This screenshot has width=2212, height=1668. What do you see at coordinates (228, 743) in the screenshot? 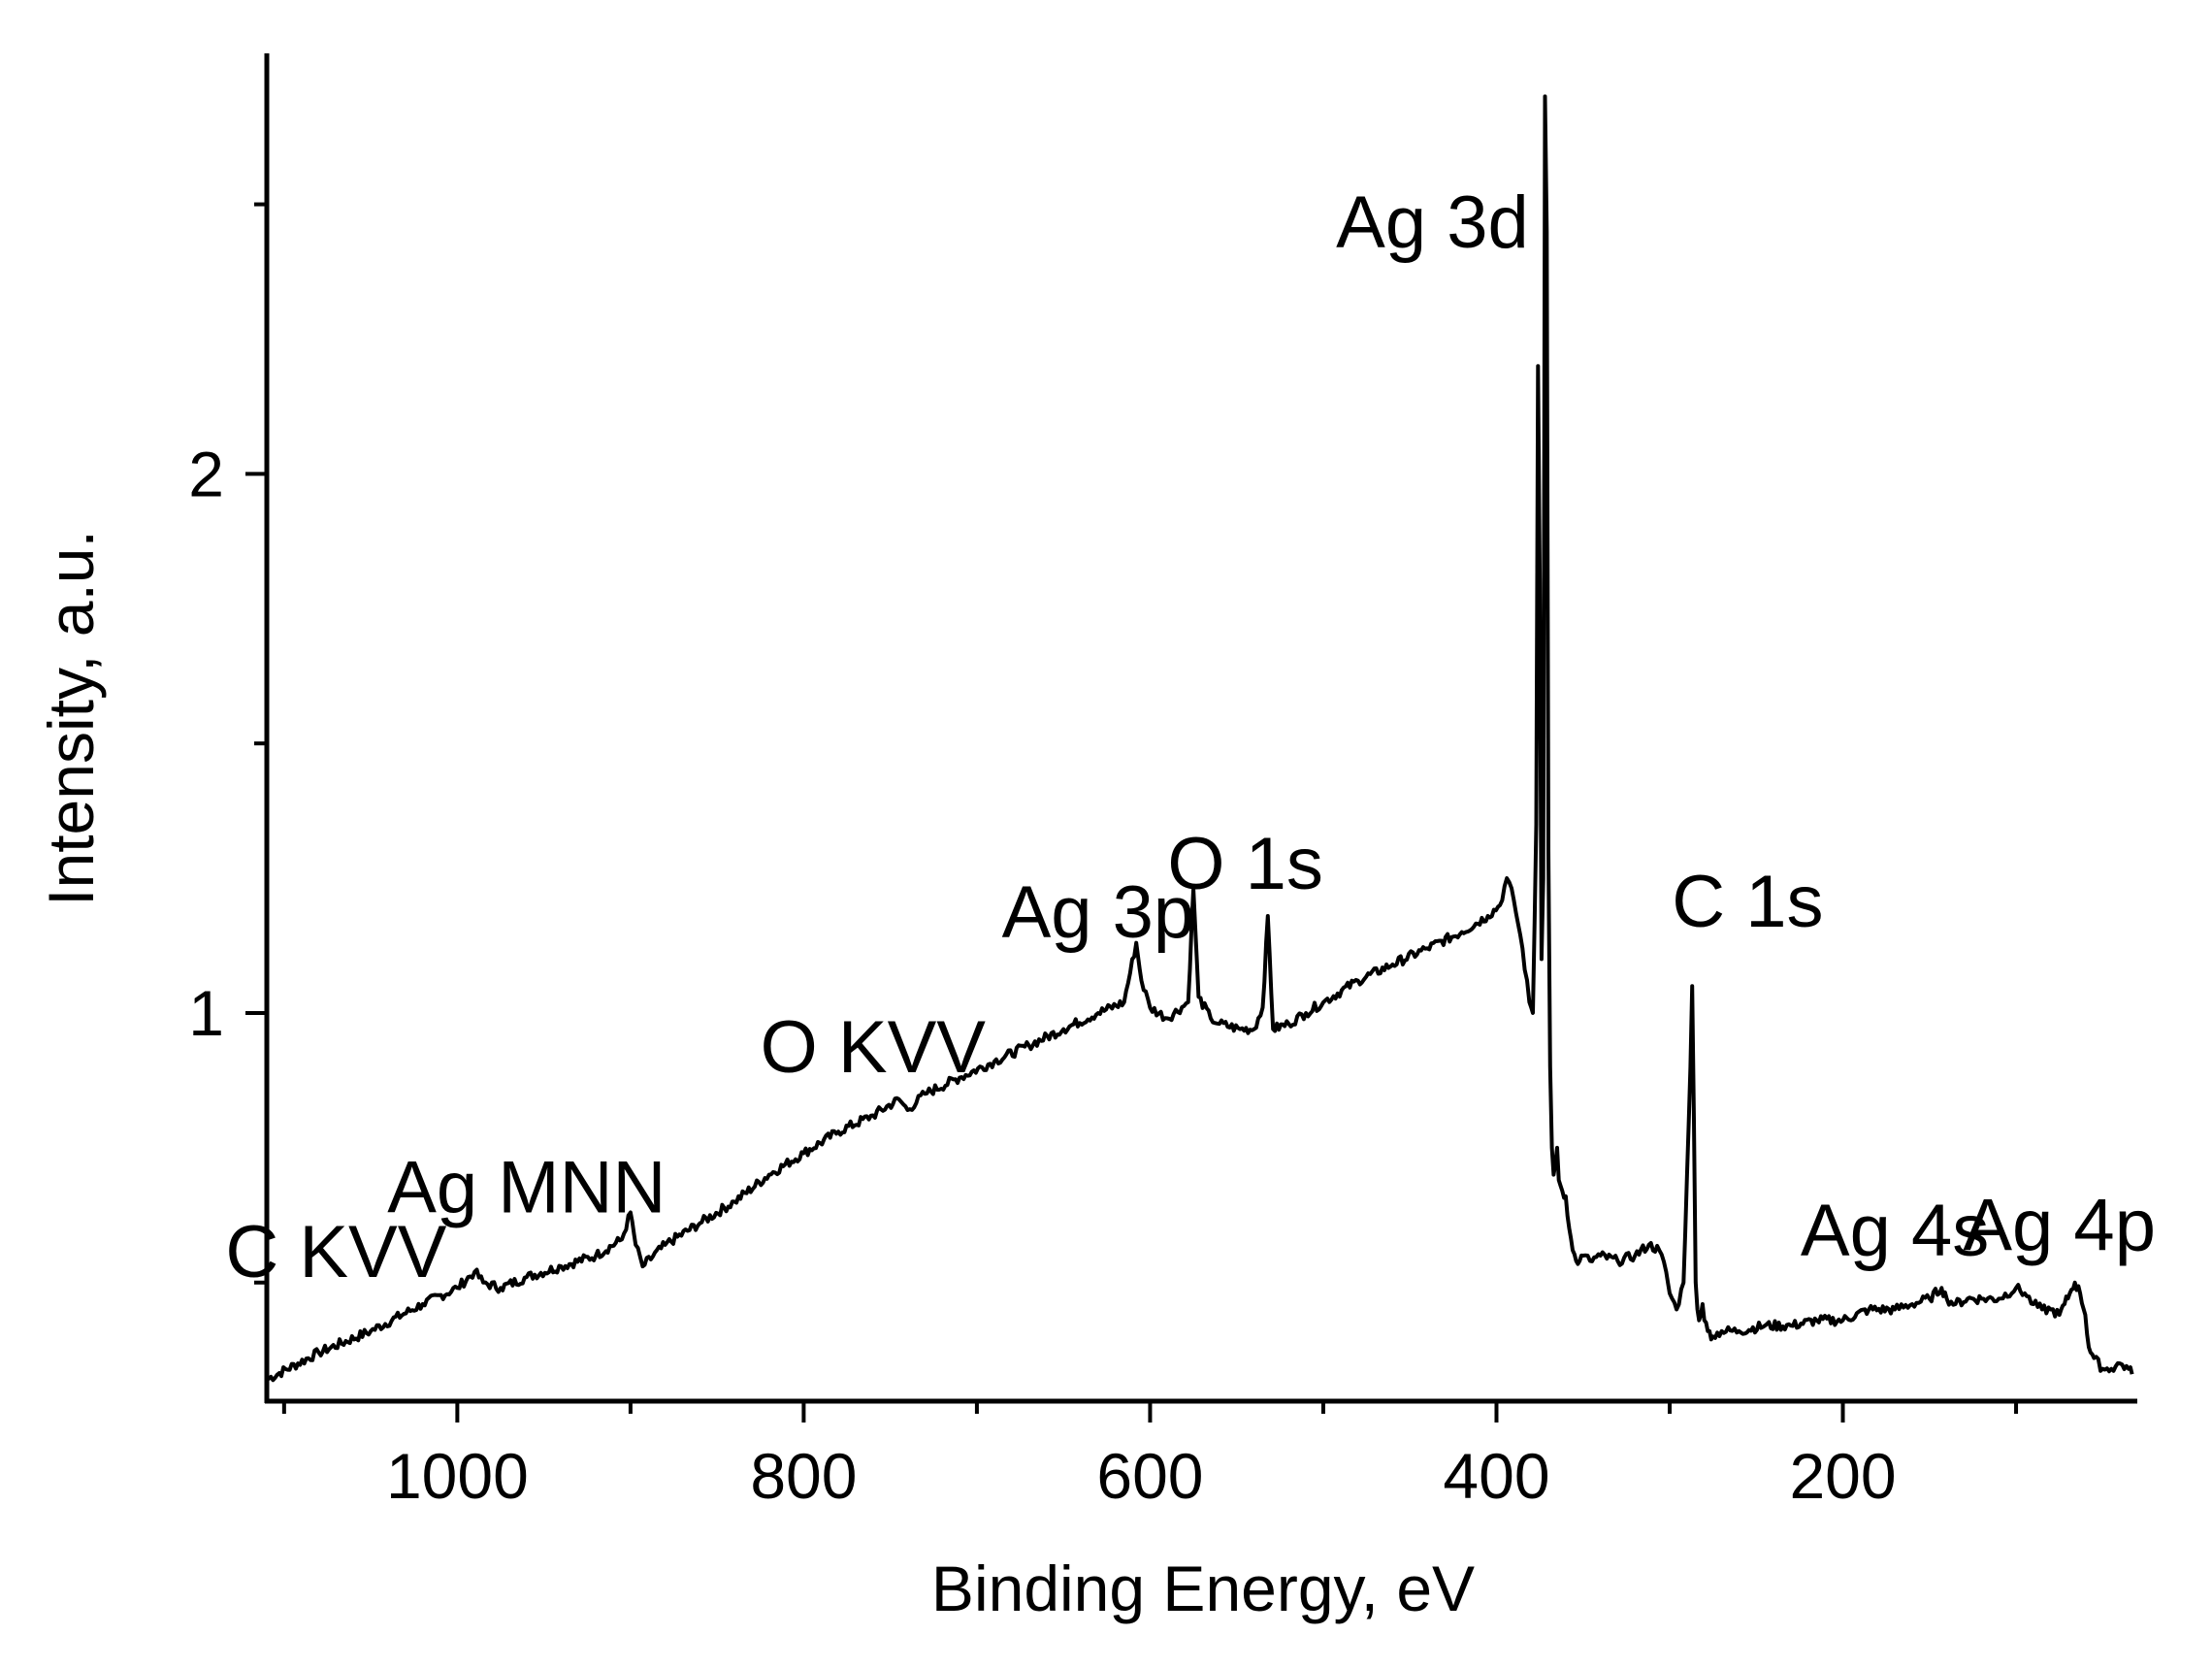
I see `y-axis-ticks: 12` at bounding box center [228, 743].